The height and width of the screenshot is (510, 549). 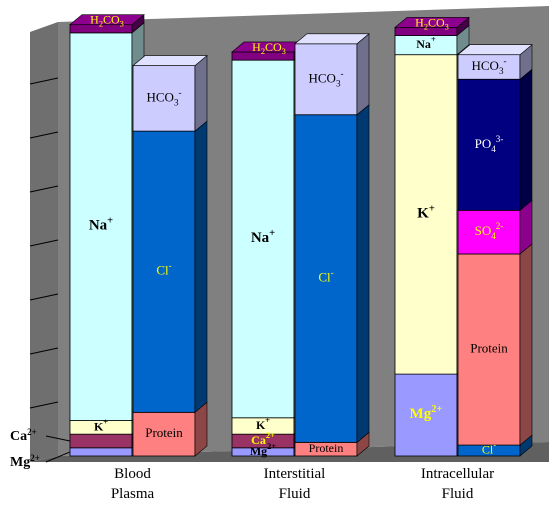 I want to click on category-label: Intracellular, so click(x=457, y=474).